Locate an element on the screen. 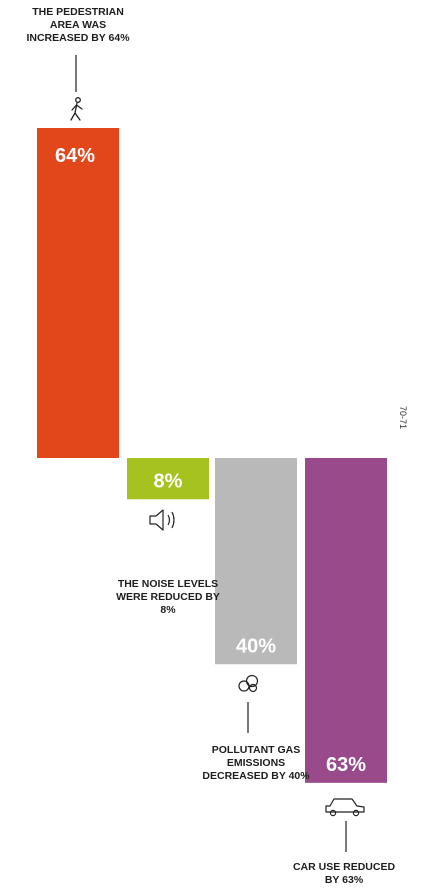  annotation-noise: THE NOISE LEVELS WERE REDUCED BY 8% is located at coordinates (168, 597).